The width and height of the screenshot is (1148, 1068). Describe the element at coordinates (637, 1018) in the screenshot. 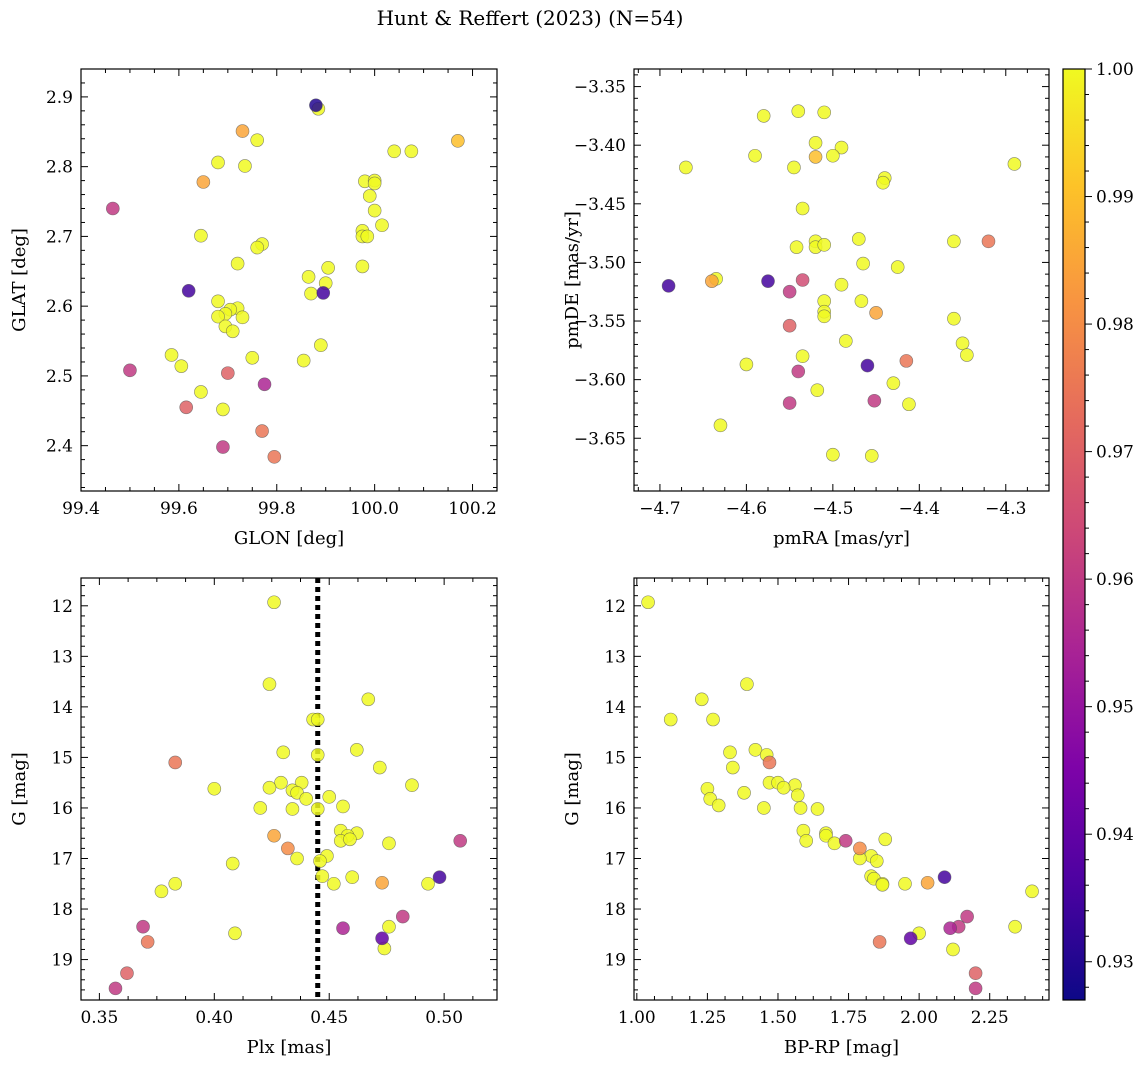

I see `x-tick-label: 1.00` at that location.